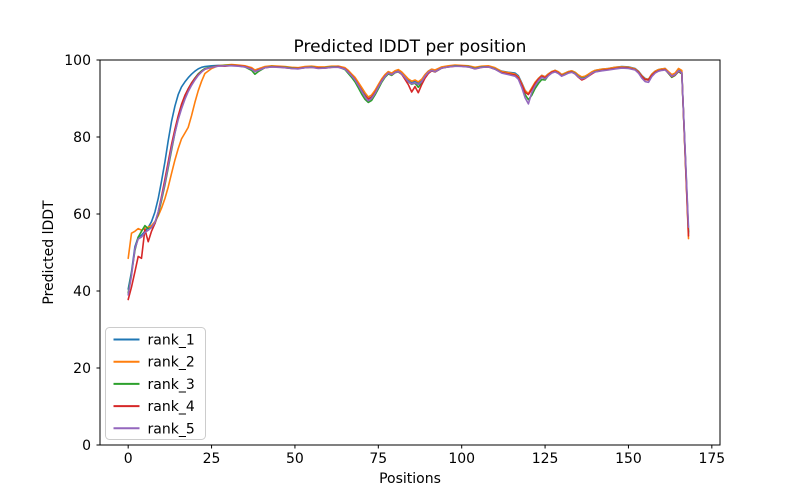 The image size is (800, 500). Describe the element at coordinates (171, 407) in the screenshot. I see `legend-label-rank_4: rank_4` at that location.